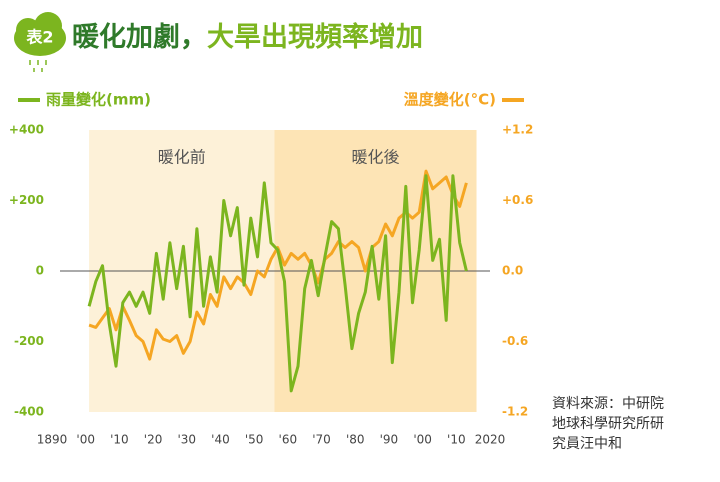 The width and height of the screenshot is (720, 482). Describe the element at coordinates (315, 37) in the screenshot. I see `title-highlight: 大旱出現頻率增加` at that location.